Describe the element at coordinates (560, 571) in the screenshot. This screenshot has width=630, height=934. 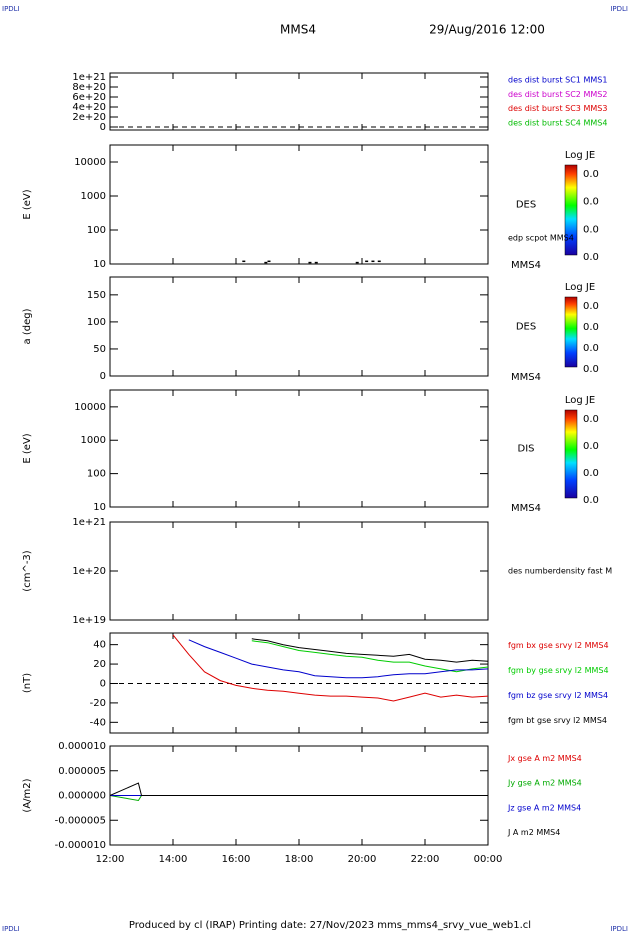
I see `legend-entry: des numberdensity fast M` at that location.